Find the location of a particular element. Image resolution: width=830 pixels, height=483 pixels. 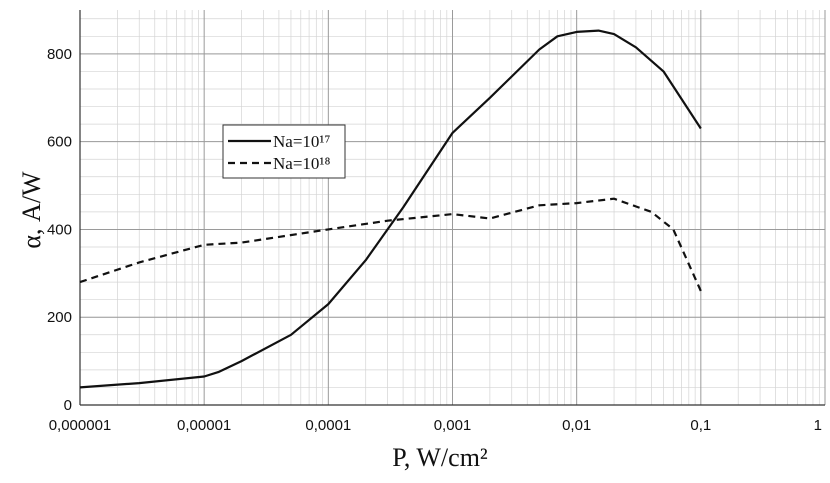

legend-label: Na=10¹⁷ is located at coordinates (302, 141).